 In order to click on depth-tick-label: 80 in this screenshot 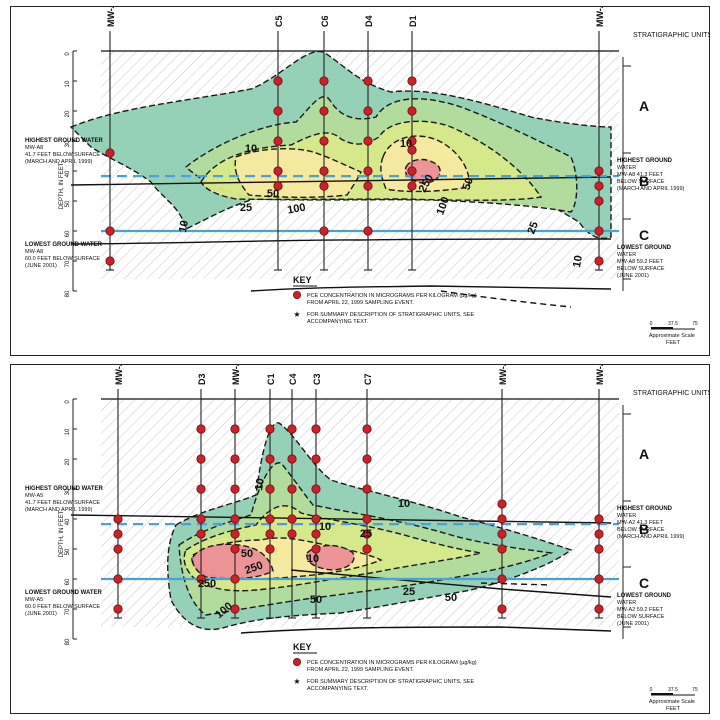, I will do `click(68, 641)`.